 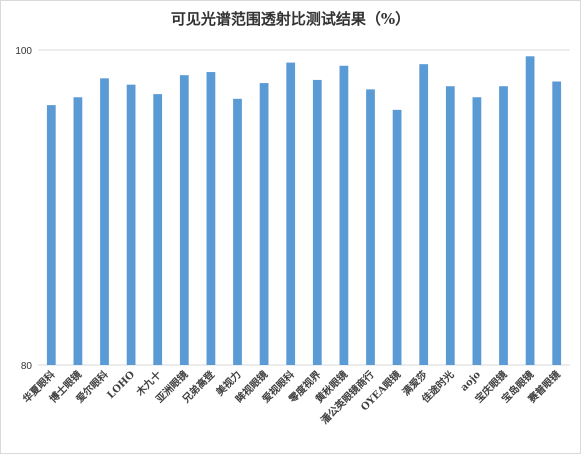 What do you see at coordinates (121, 385) in the screenshot?
I see `x-tick-label: LOHO` at bounding box center [121, 385].